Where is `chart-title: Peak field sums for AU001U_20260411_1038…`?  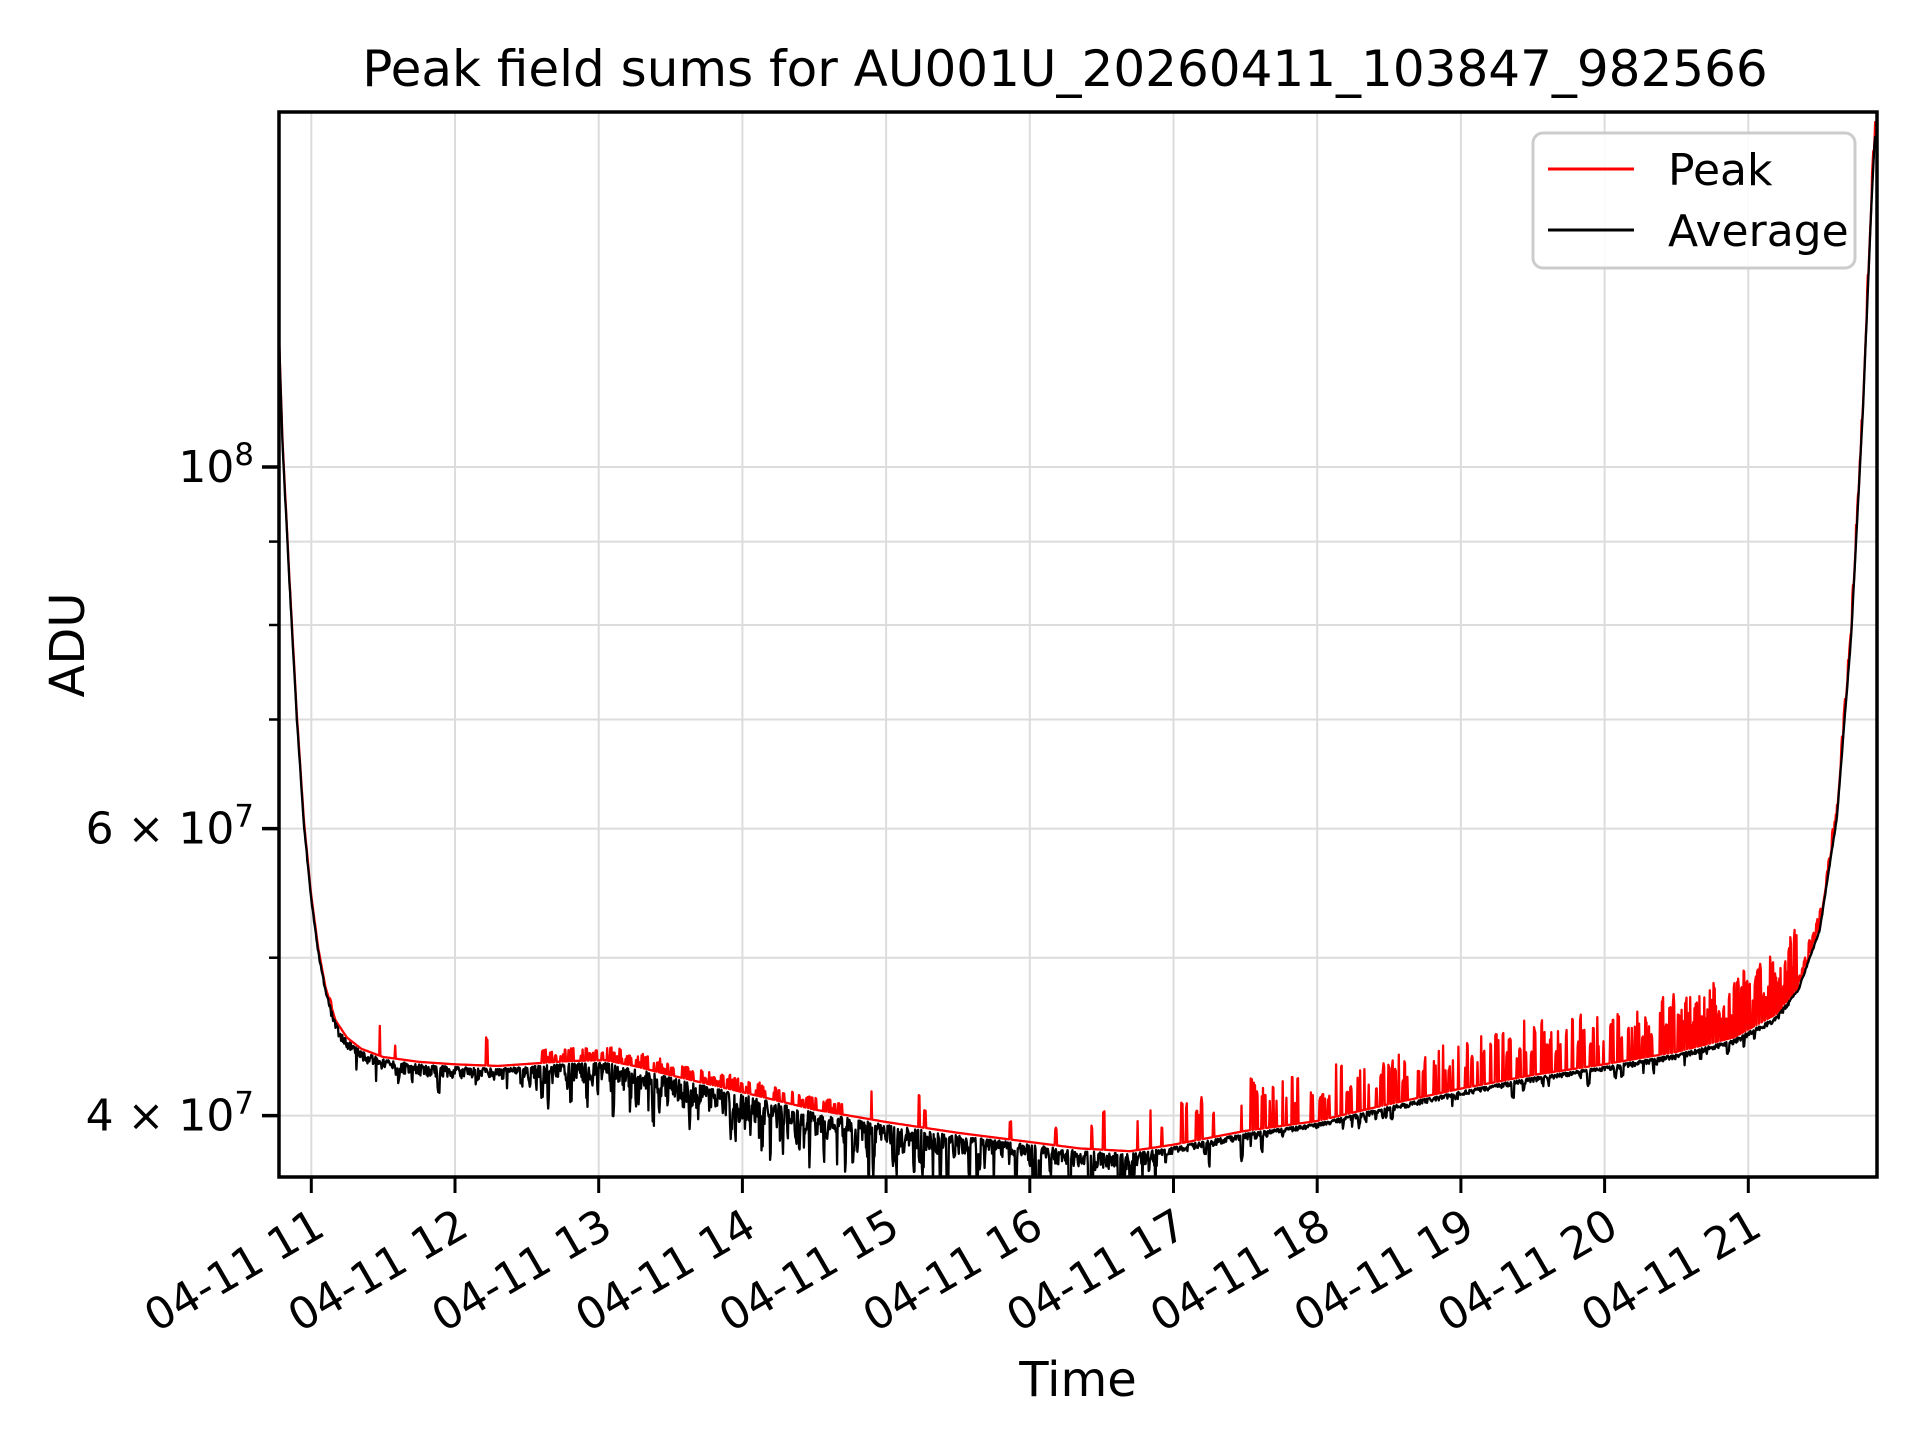
chart-title: Peak field sums for AU001U_20260411_1038… is located at coordinates (1065, 69).